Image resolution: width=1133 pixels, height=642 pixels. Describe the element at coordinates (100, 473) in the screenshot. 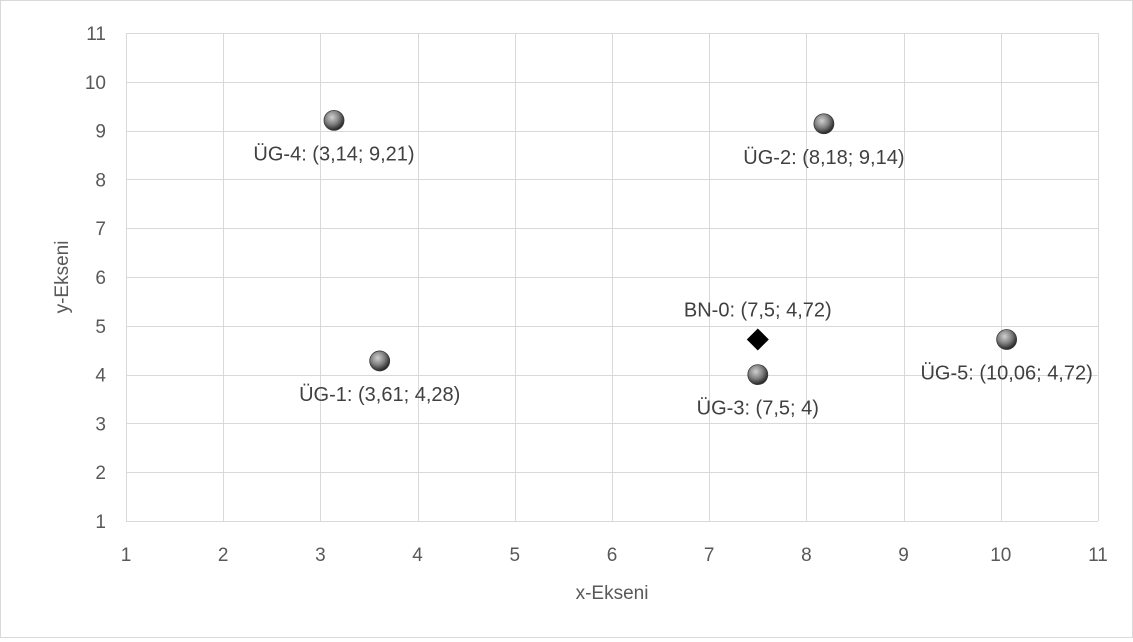

I see `y-tick-label: 2` at that location.